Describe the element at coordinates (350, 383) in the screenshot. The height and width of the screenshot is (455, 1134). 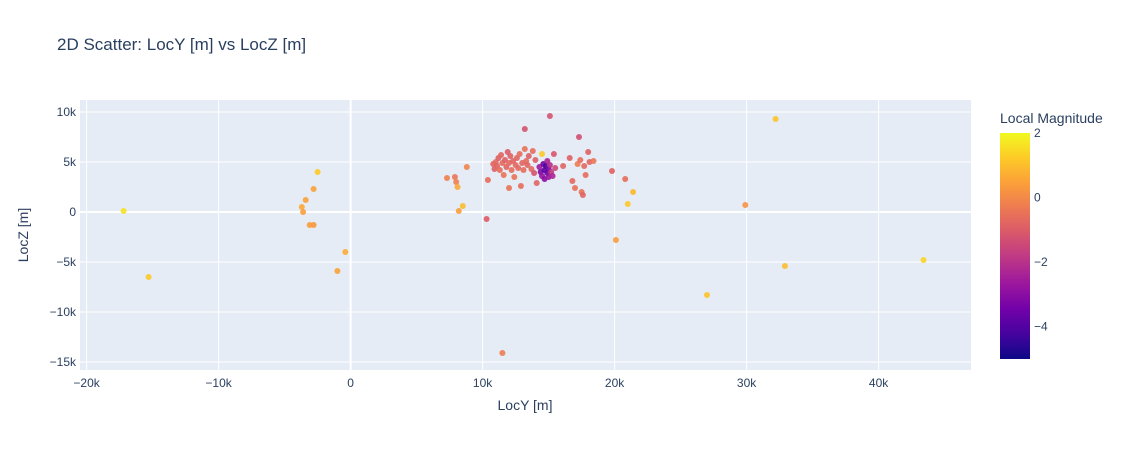
I see `x-tick-label: 0` at that location.